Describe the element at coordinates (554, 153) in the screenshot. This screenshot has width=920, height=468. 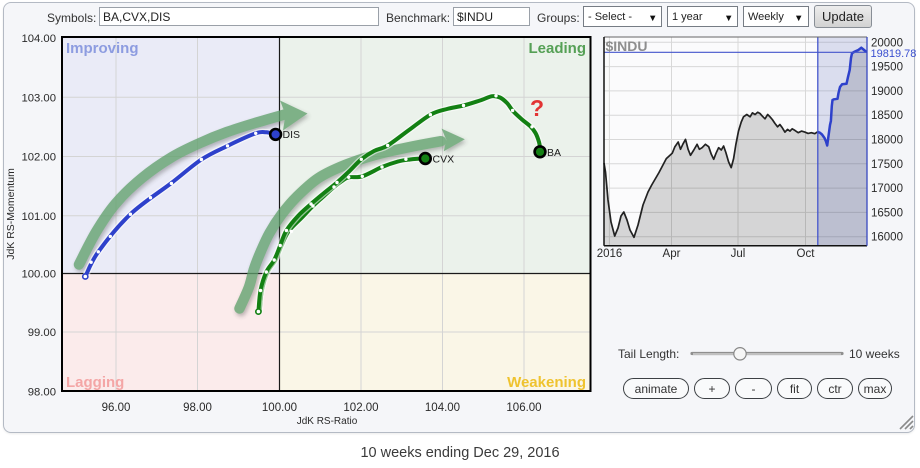
I see `svg-text: BA` at that location.